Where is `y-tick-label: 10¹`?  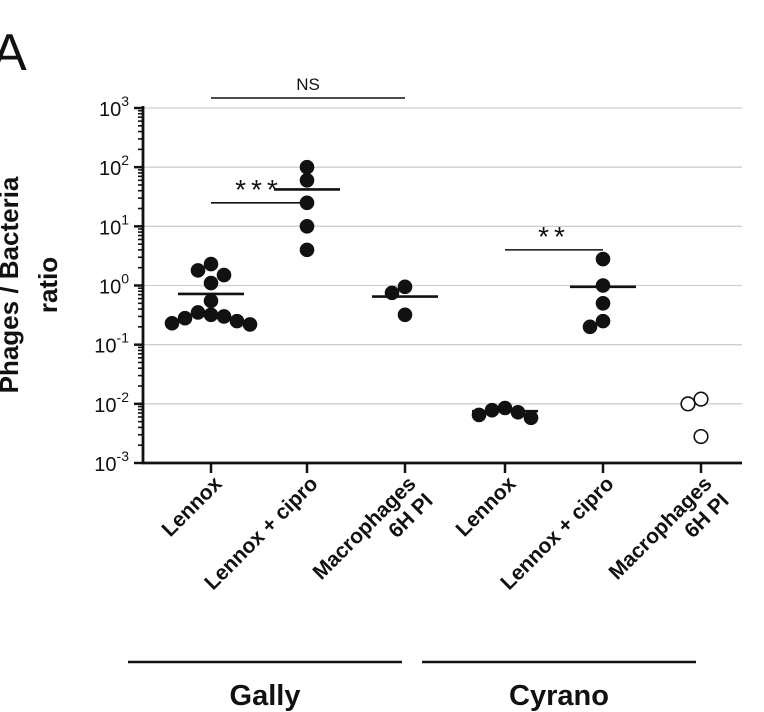 y-tick-label: 10¹ is located at coordinates (114, 225).